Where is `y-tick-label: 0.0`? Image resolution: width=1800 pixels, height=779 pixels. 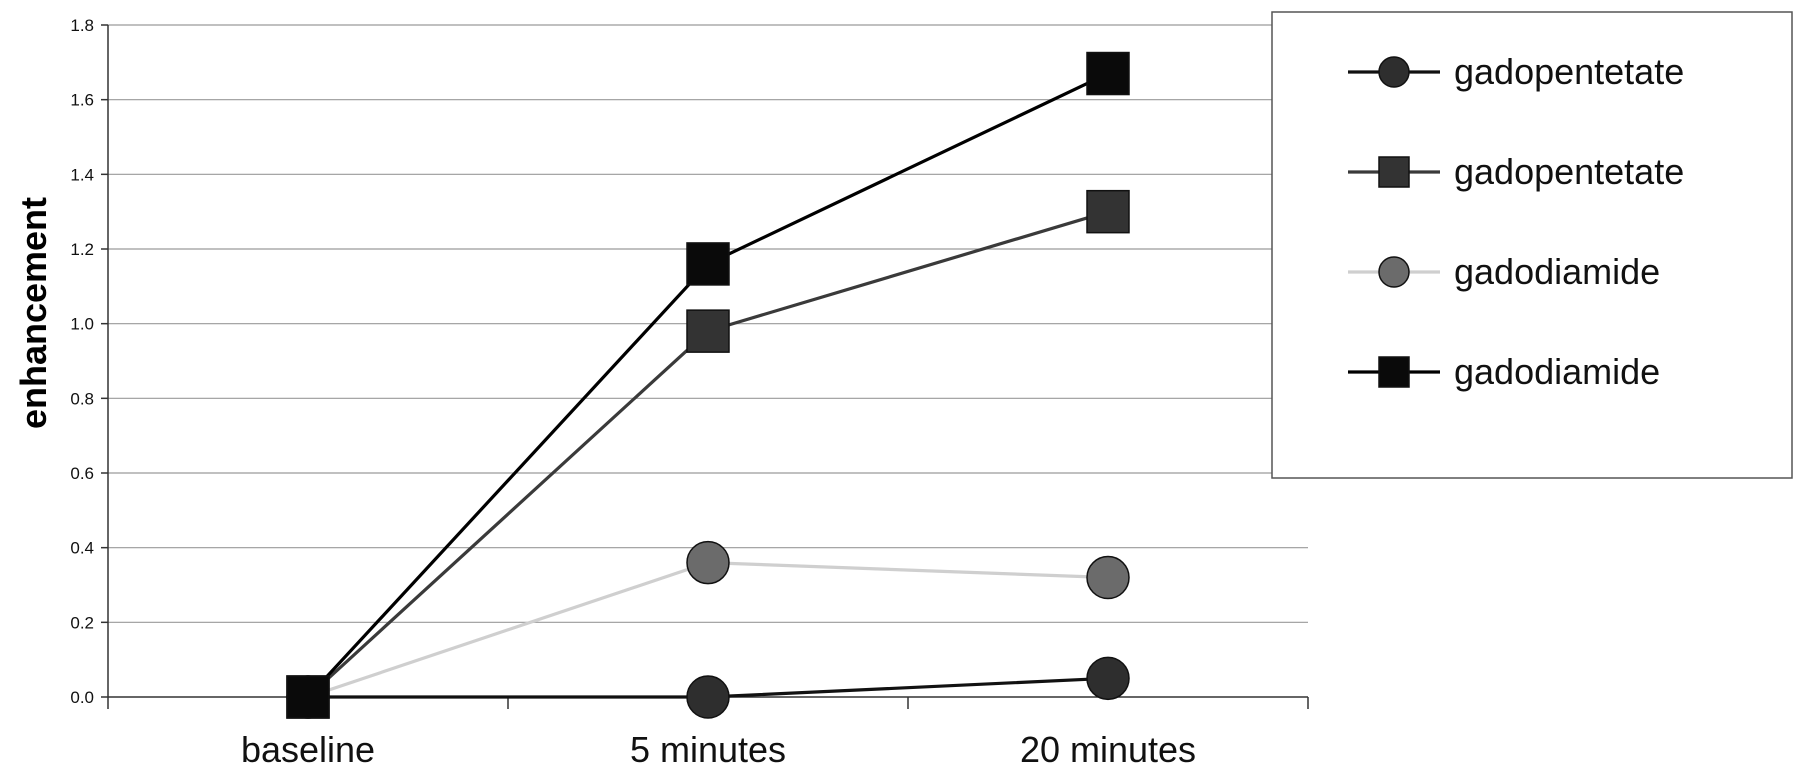 y-tick-label: 0.0 is located at coordinates (82, 697).